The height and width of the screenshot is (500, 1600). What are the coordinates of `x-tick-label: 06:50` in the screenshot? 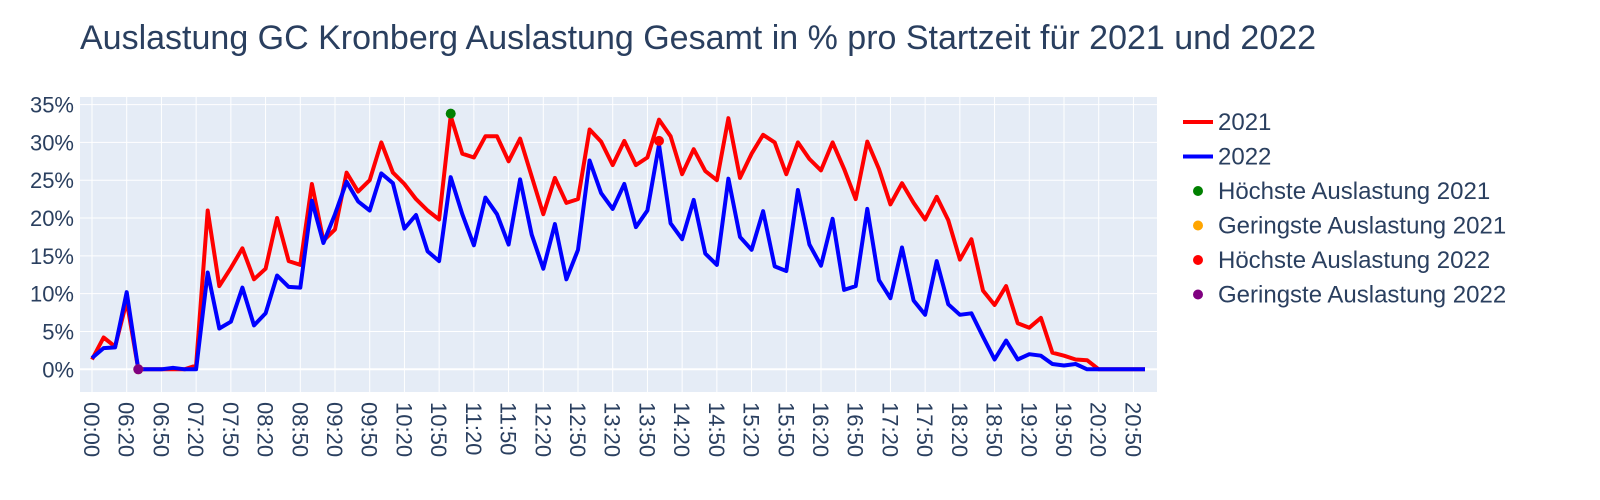 It's located at (160, 429).